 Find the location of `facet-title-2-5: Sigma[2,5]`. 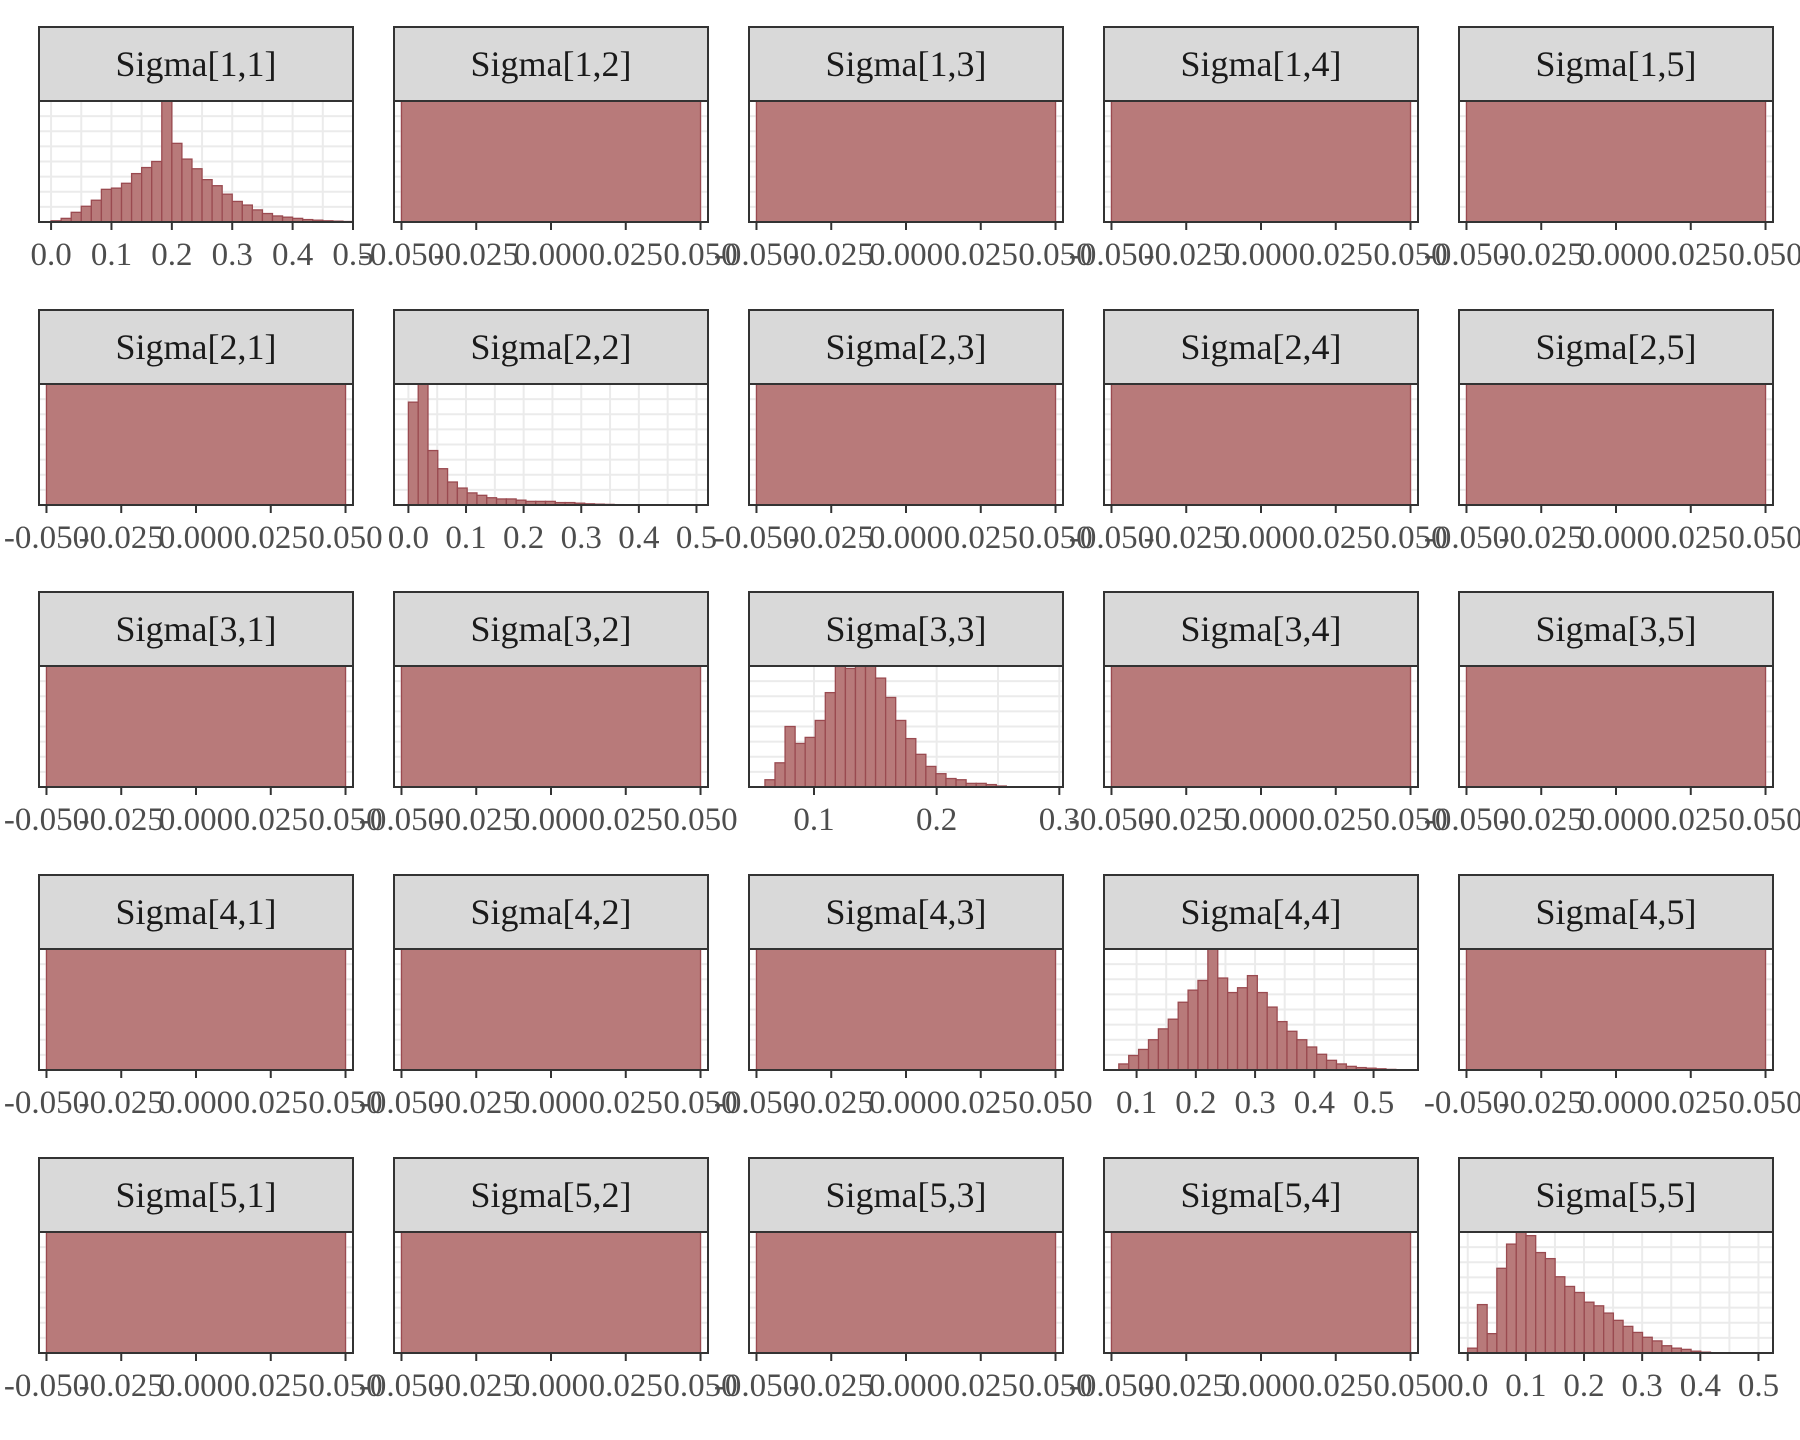

facet-title-2-5: Sigma[2,5] is located at coordinates (1616, 347).